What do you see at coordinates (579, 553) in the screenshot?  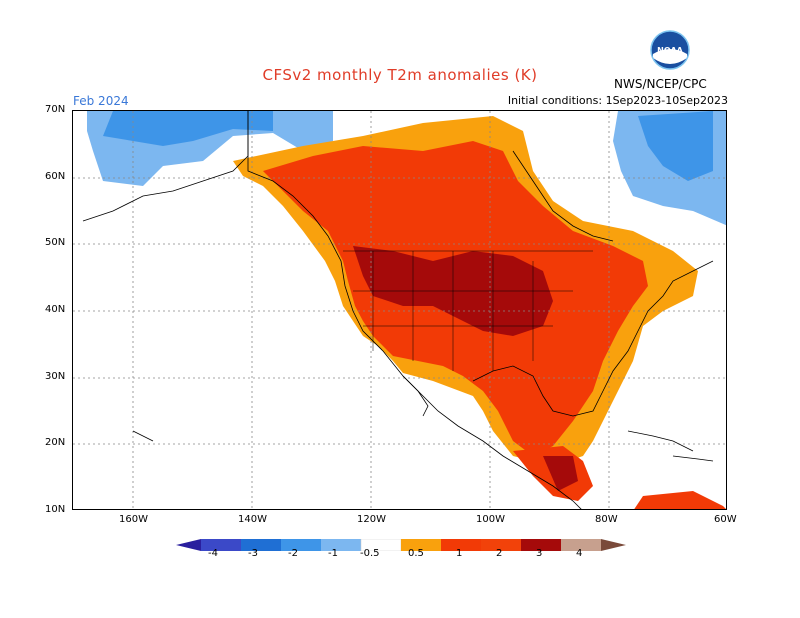 I see `colorbar-label-4: 4` at bounding box center [579, 553].